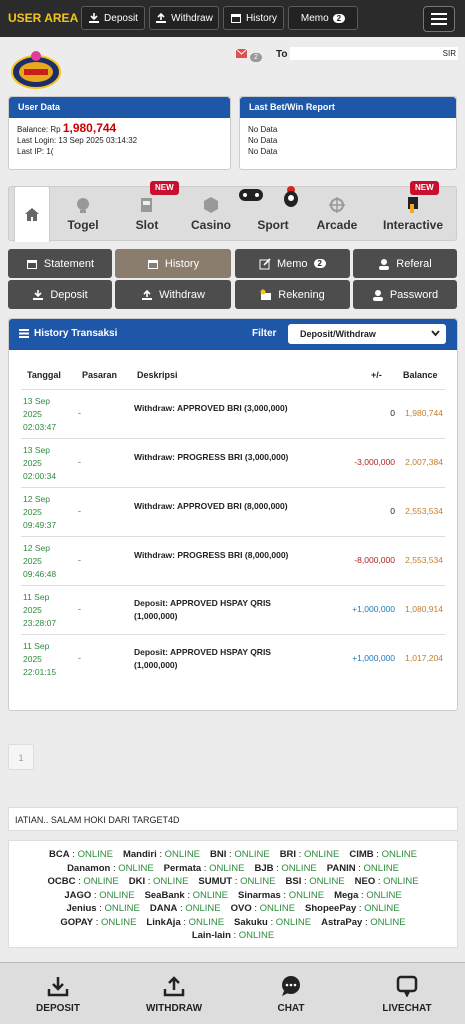 The height and width of the screenshot is (1024, 465). Describe the element at coordinates (362, 868) in the screenshot. I see `bank-status-item: PANIN : ONLINE` at that location.